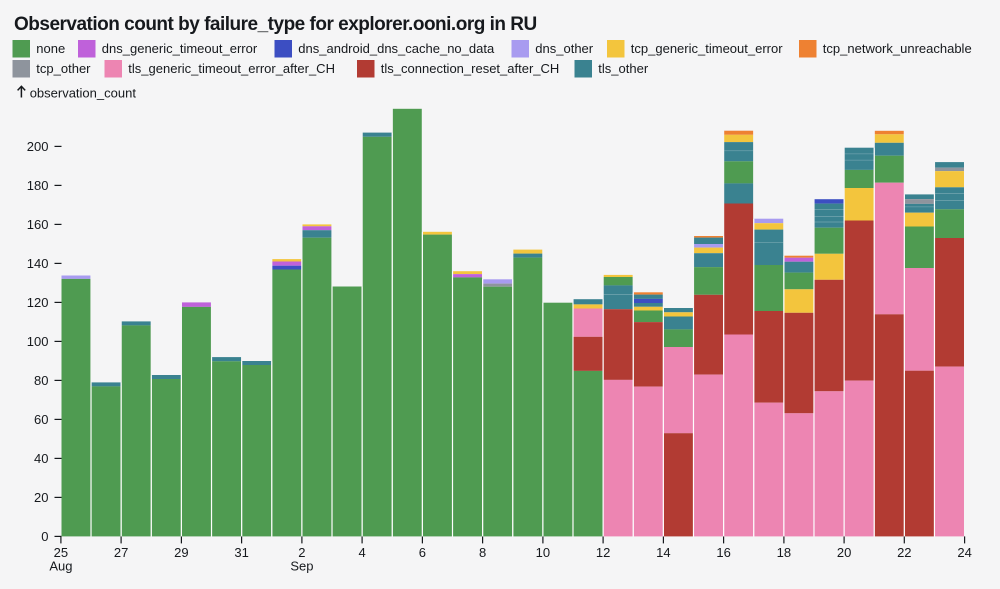  What do you see at coordinates (121, 552) in the screenshot?
I see `svg-text: 27` at bounding box center [121, 552].